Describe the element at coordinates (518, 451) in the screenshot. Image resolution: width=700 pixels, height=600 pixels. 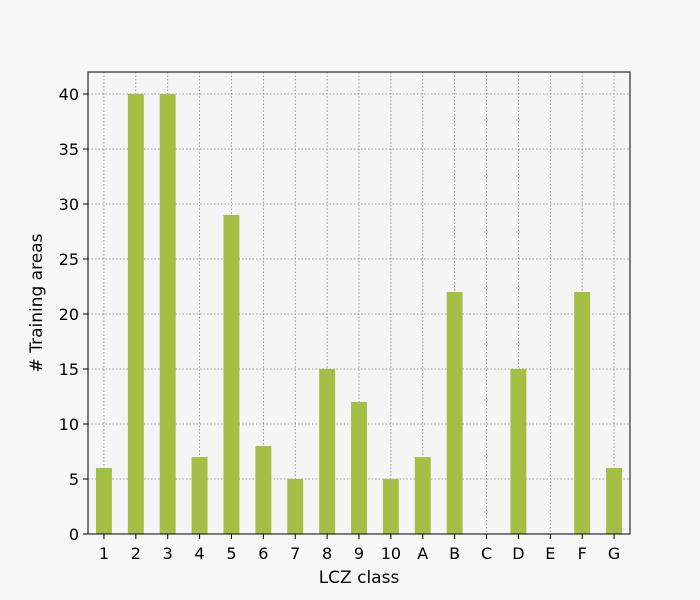
I see `bar-D` at that location.